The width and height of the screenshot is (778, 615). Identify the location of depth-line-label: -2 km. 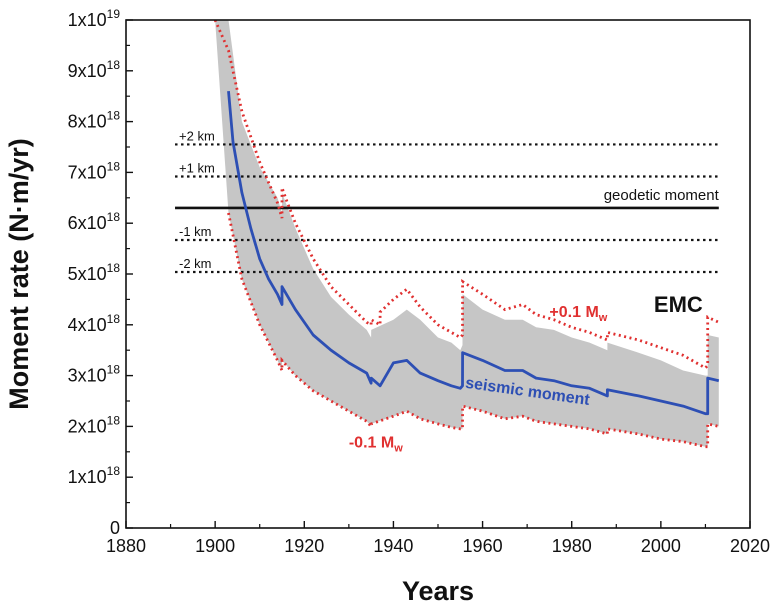
(195, 263).